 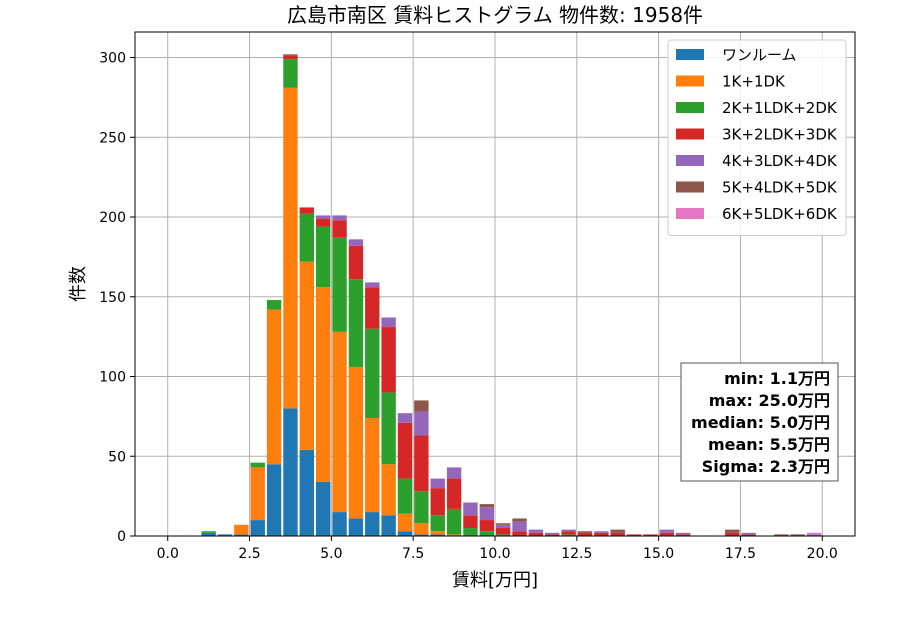 What do you see at coordinates (777, 378) in the screenshot?
I see `stats-line: min: 1.1万円` at bounding box center [777, 378].